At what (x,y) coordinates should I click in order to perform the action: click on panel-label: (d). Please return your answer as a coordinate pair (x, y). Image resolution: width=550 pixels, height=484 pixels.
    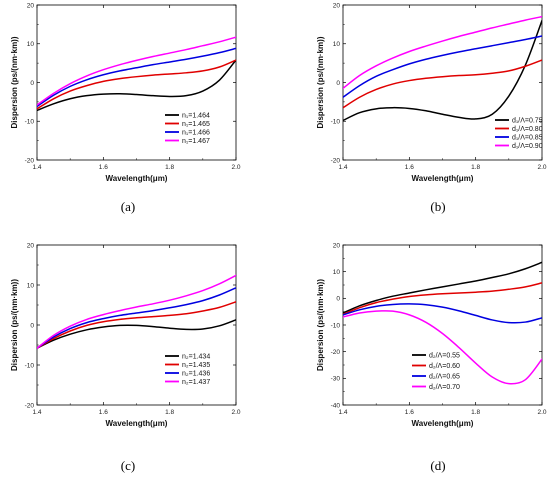
    Looking at the image, I should click on (437, 465).